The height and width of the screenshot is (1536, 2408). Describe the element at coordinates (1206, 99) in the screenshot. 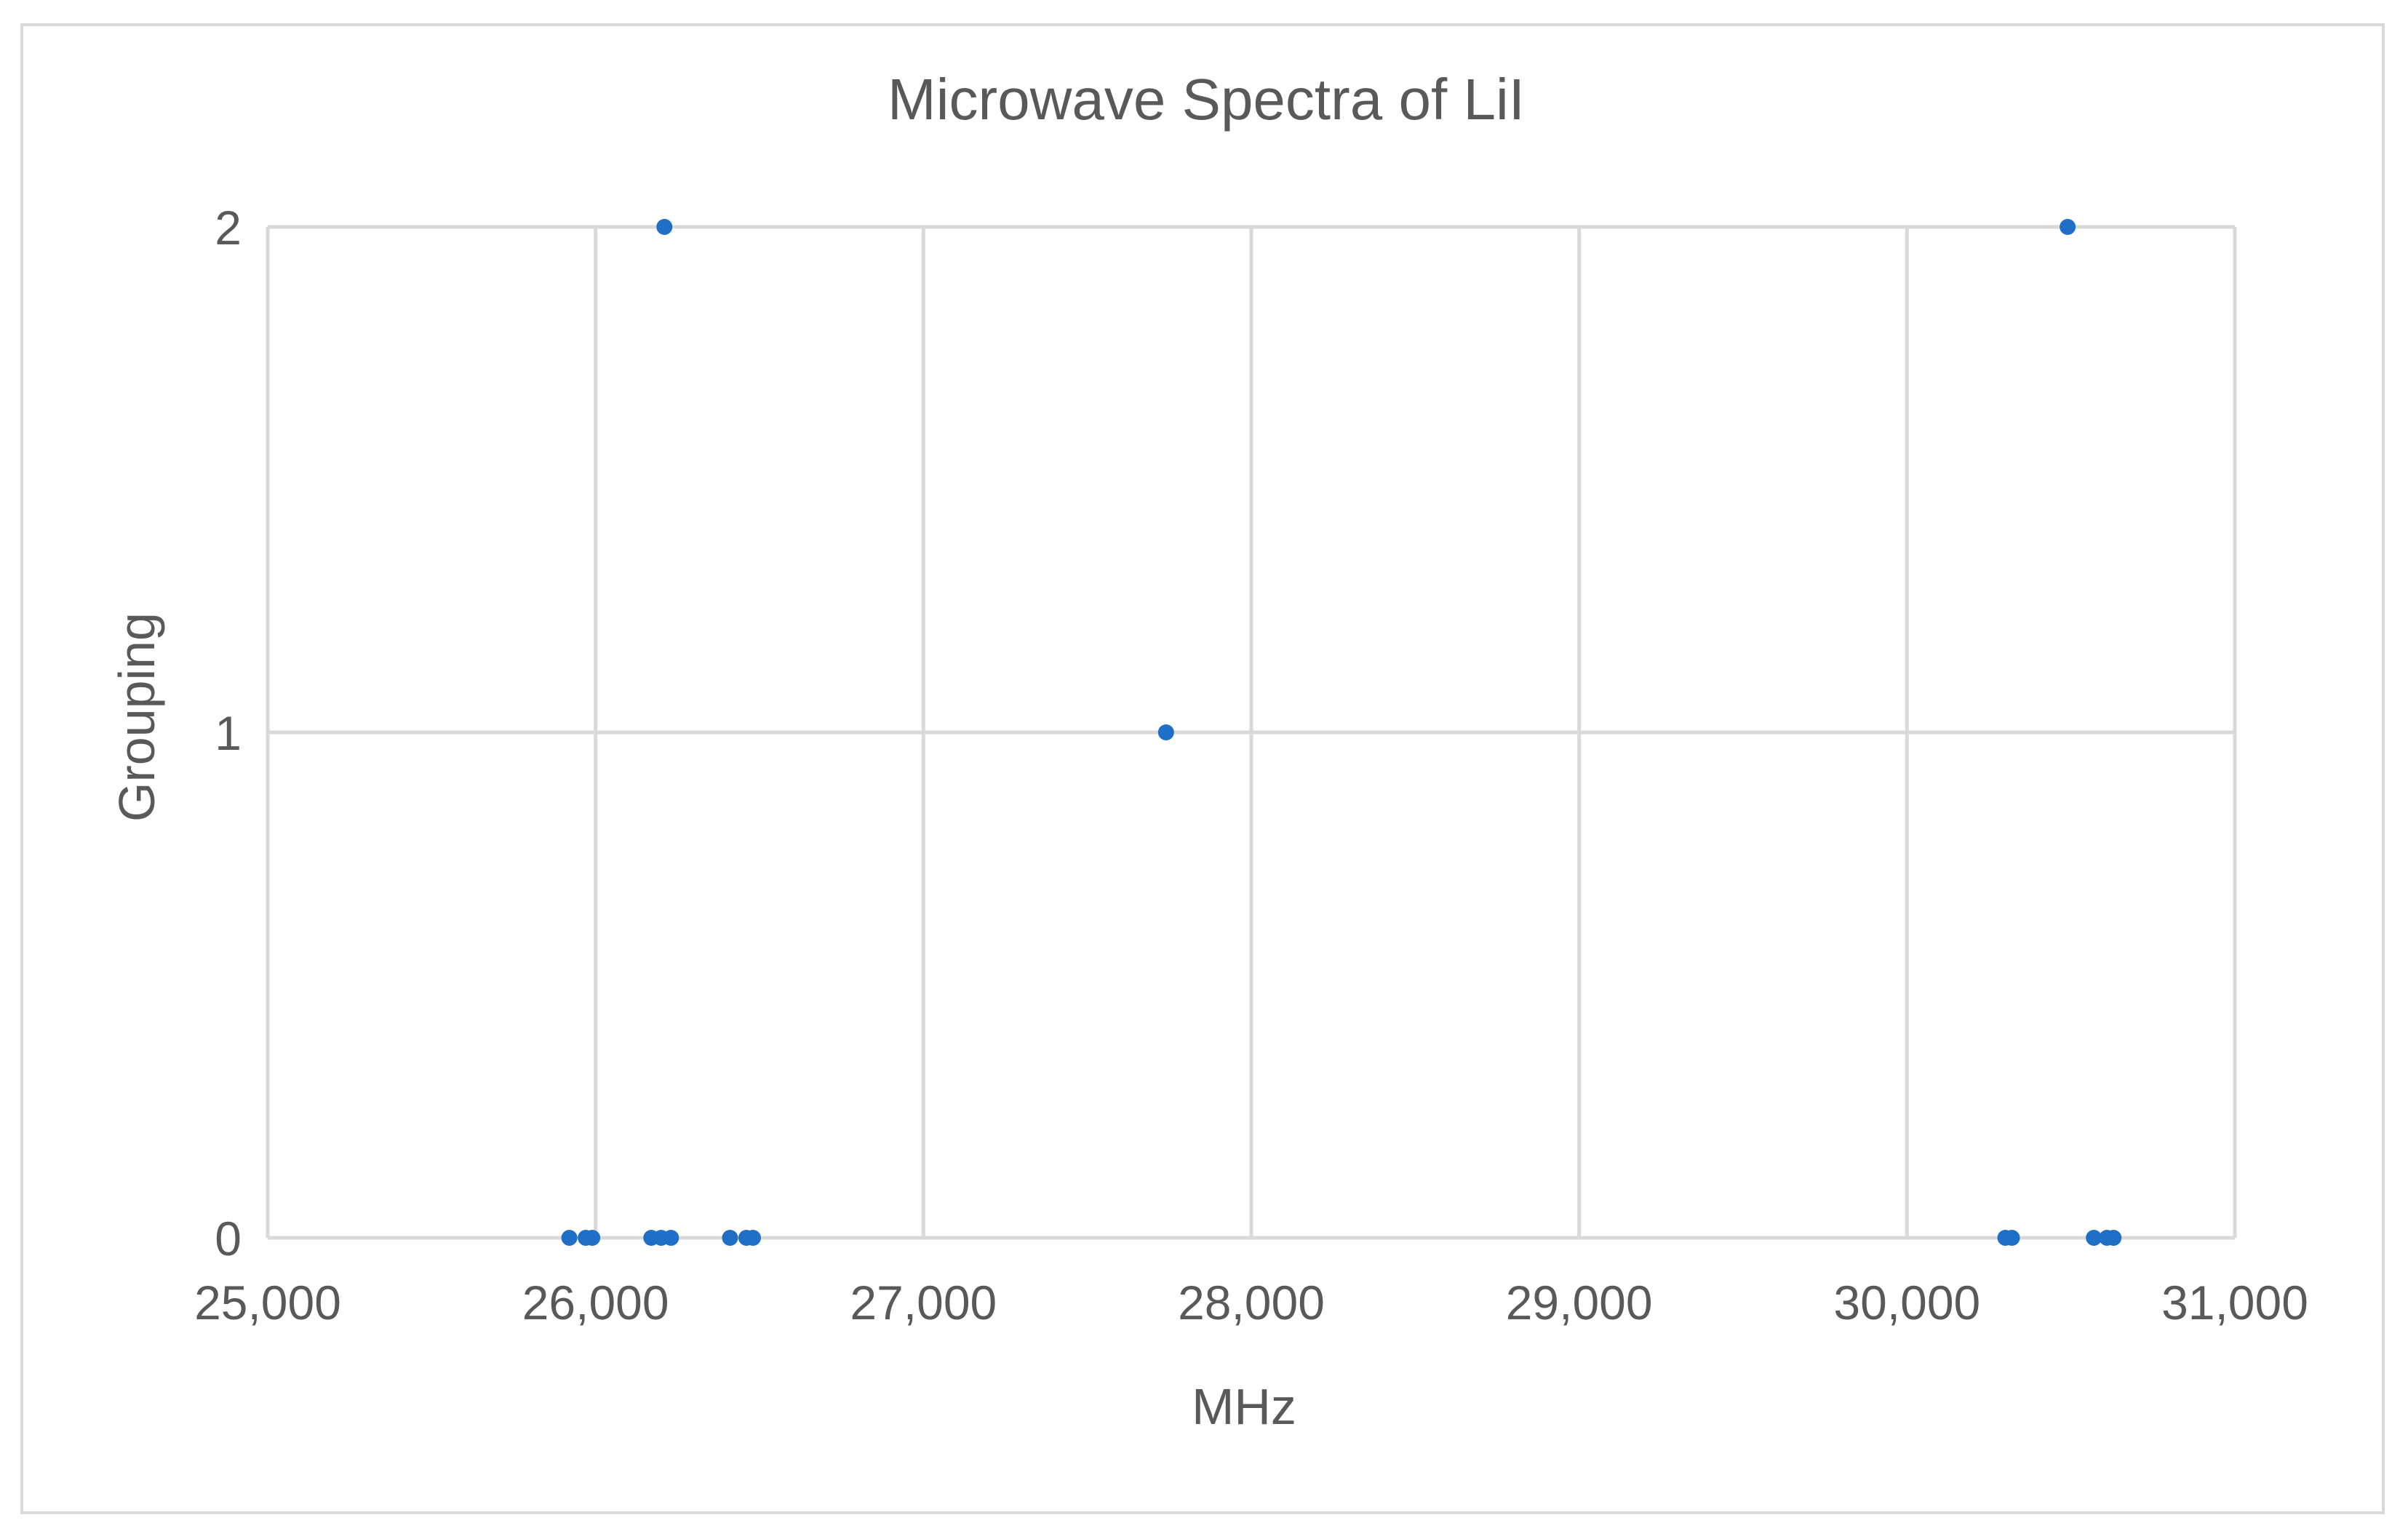

I see `chart-title: Microwave Spectra of LiI` at that location.